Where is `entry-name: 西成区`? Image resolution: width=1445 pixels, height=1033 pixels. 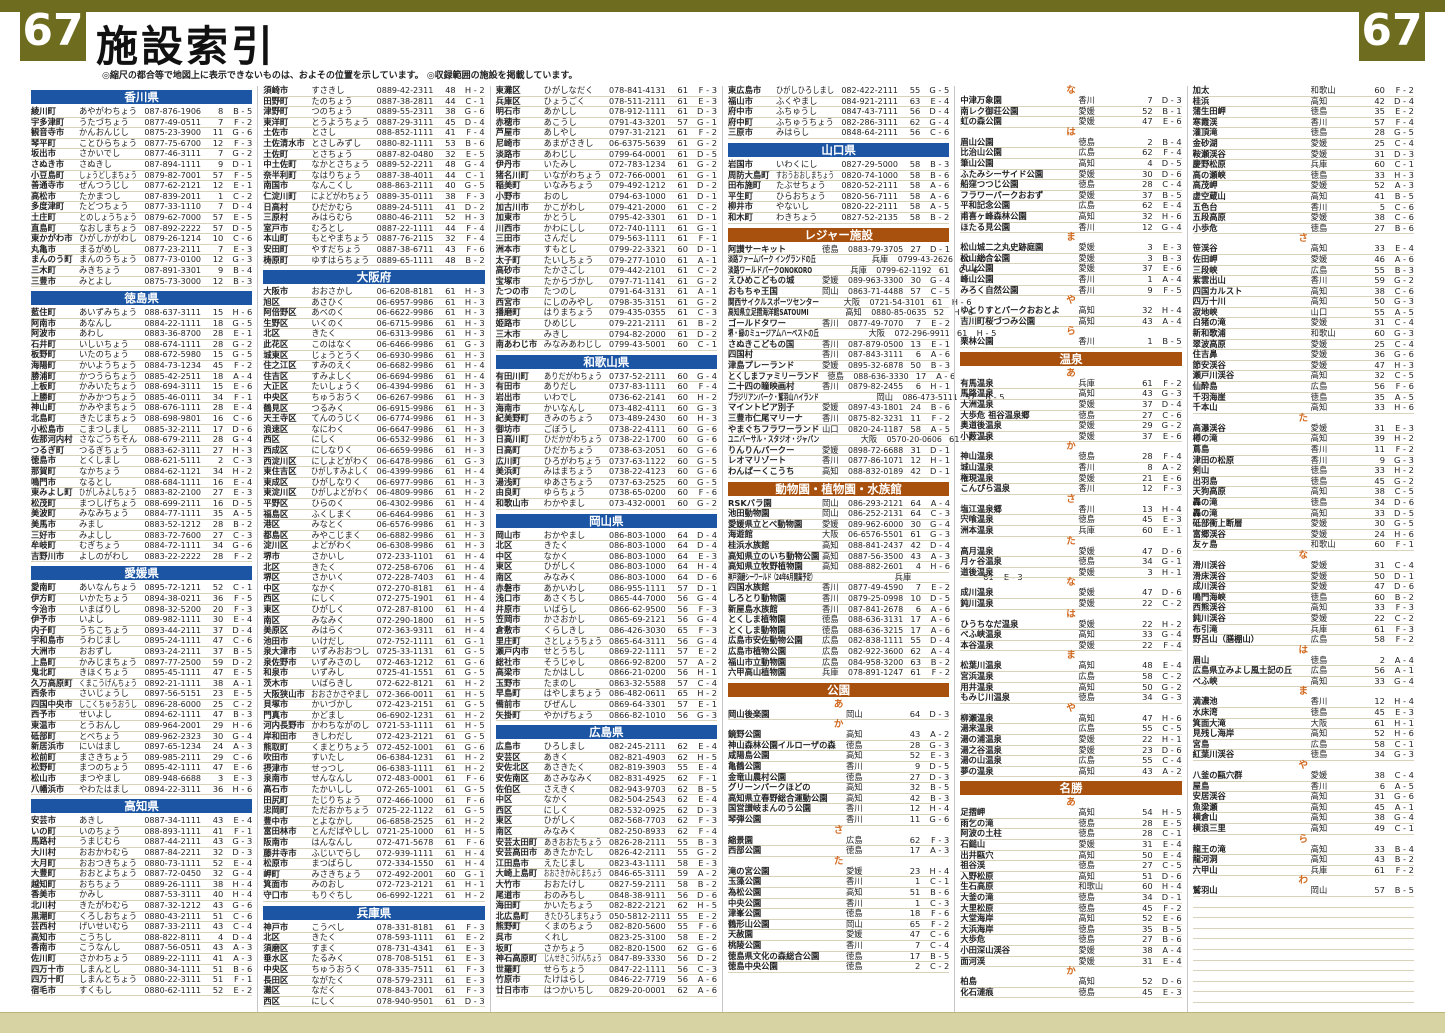
entry-name: 西成区 is located at coordinates (276, 450).